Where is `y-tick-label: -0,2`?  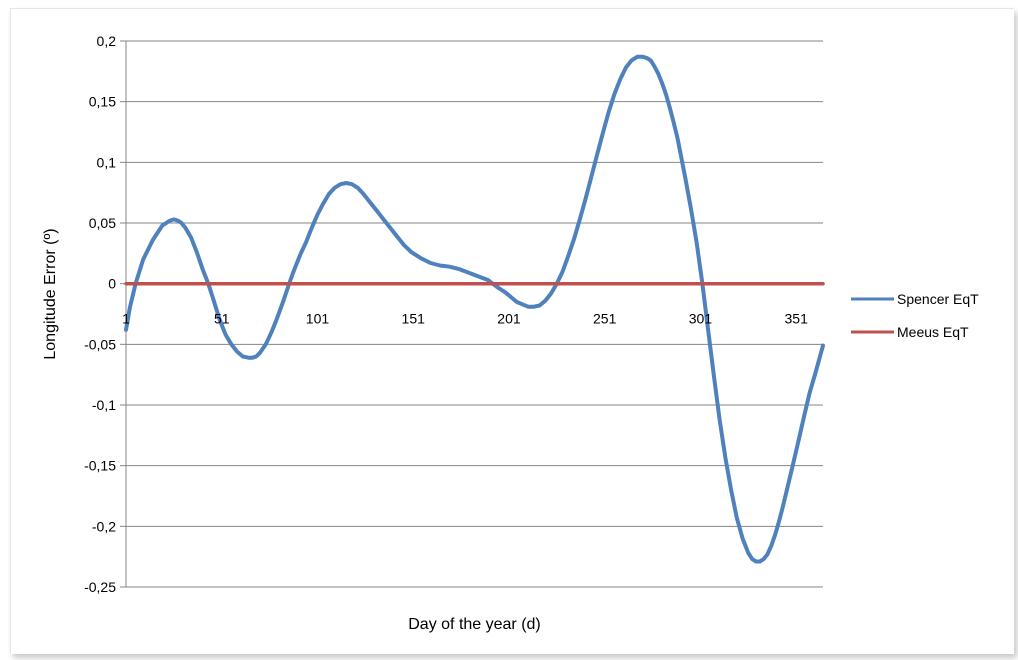 y-tick-label: -0,2 is located at coordinates (104, 526).